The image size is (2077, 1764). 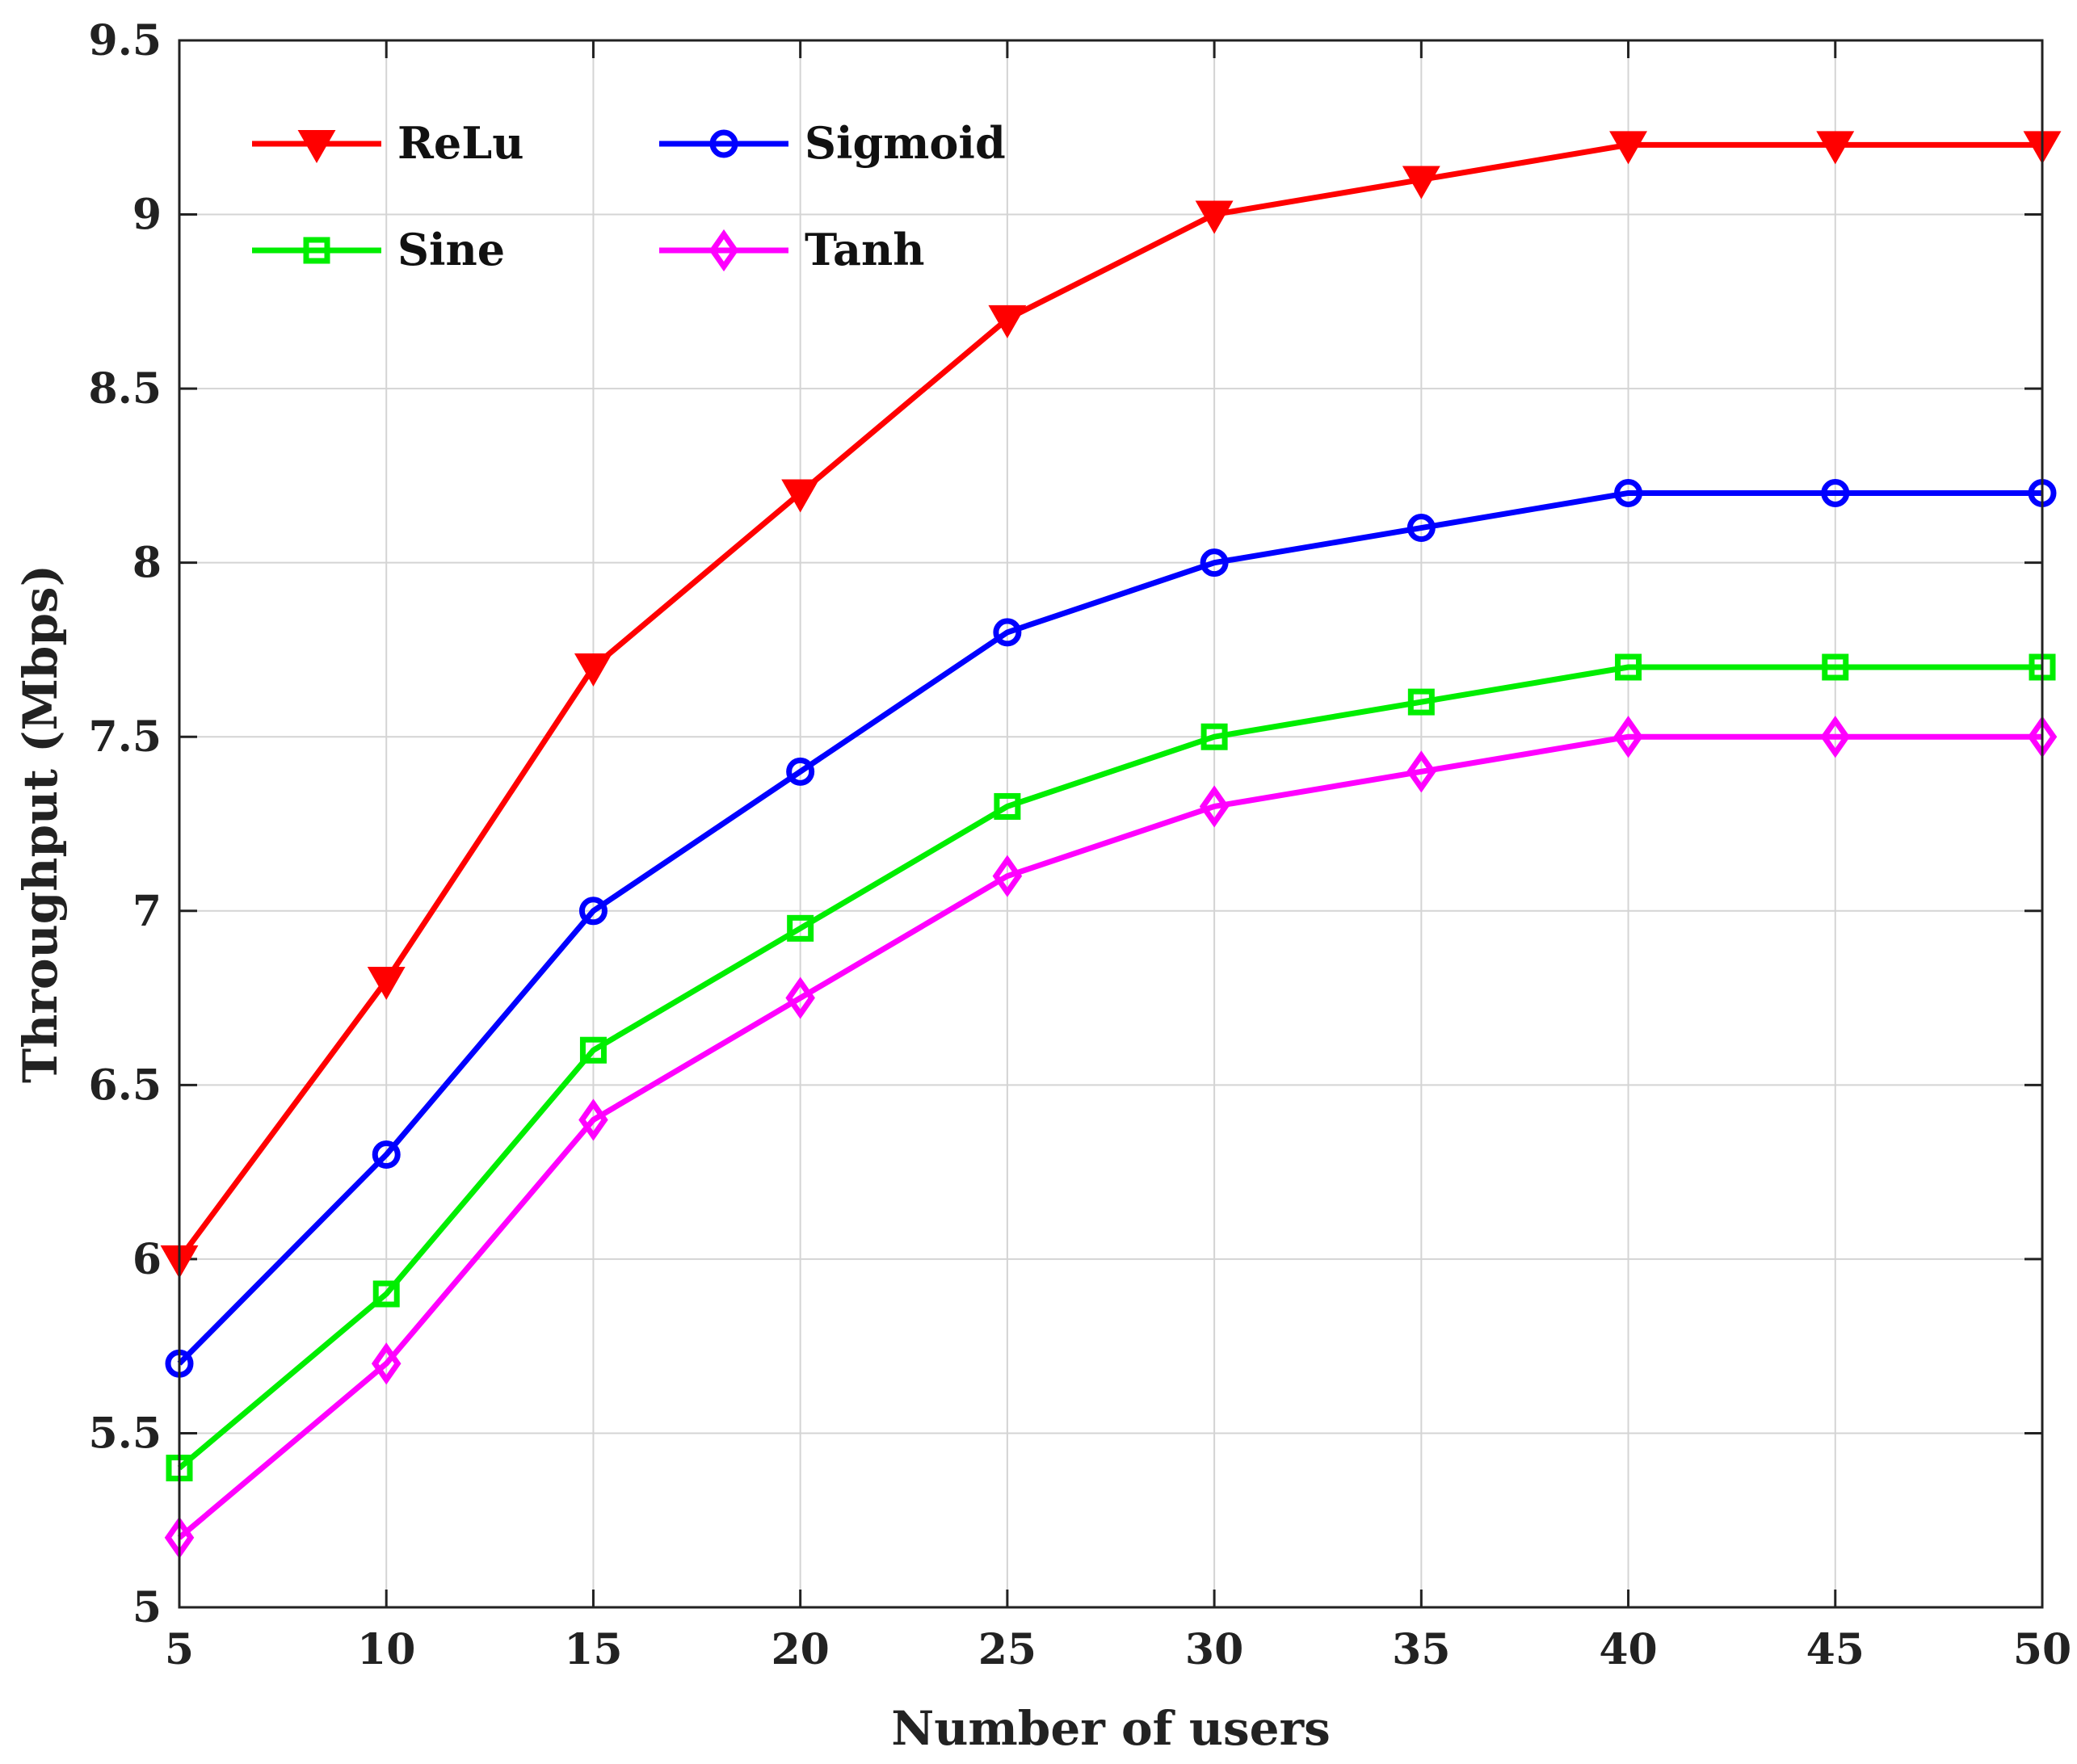 What do you see at coordinates (147, 215) in the screenshot?
I see `y-tick-label: 9` at bounding box center [147, 215].